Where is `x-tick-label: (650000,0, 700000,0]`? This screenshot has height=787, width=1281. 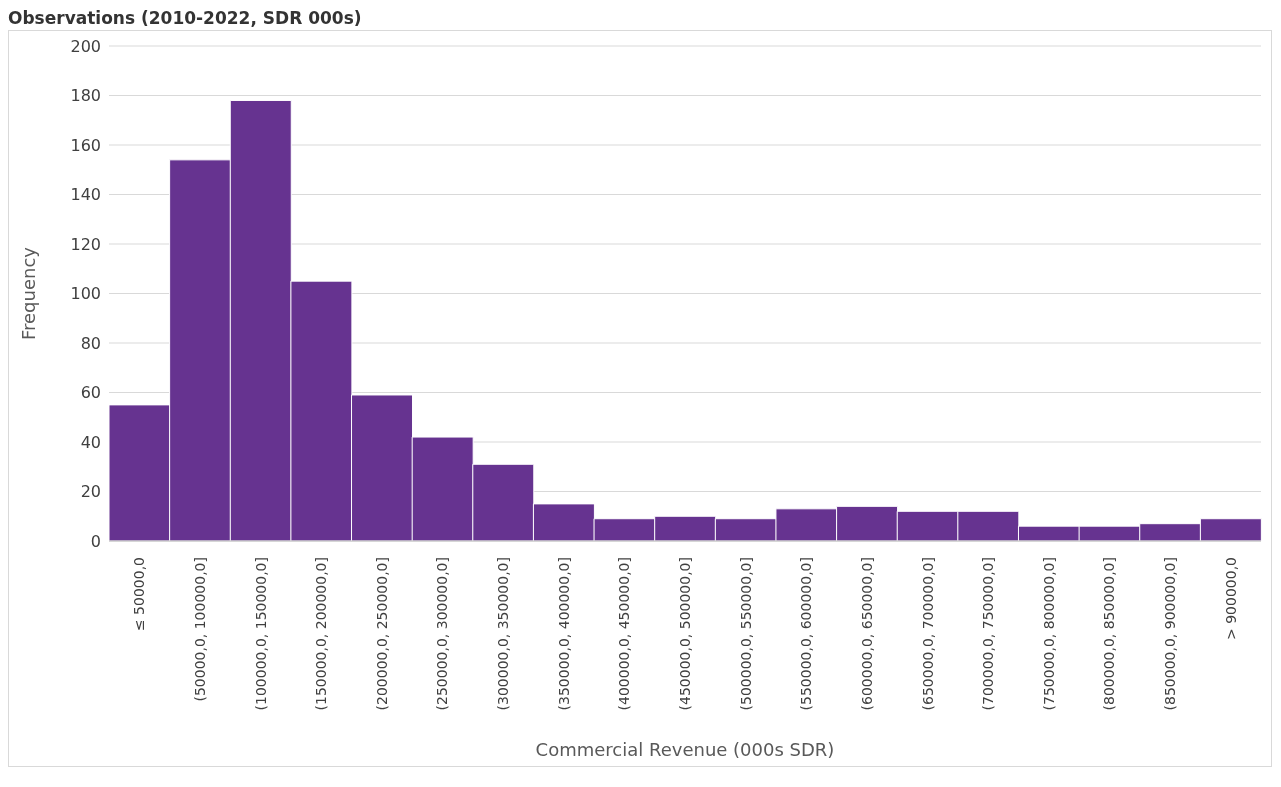 x-tick-label: (650000,0, 700000,0] is located at coordinates (927, 634).